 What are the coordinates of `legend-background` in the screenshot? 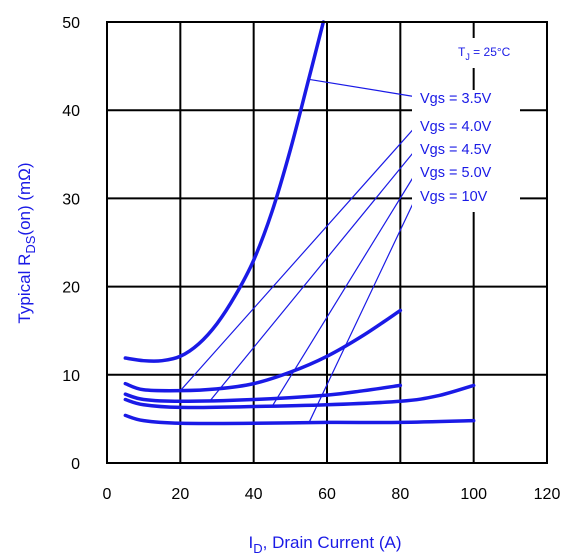 It's located at (466, 151).